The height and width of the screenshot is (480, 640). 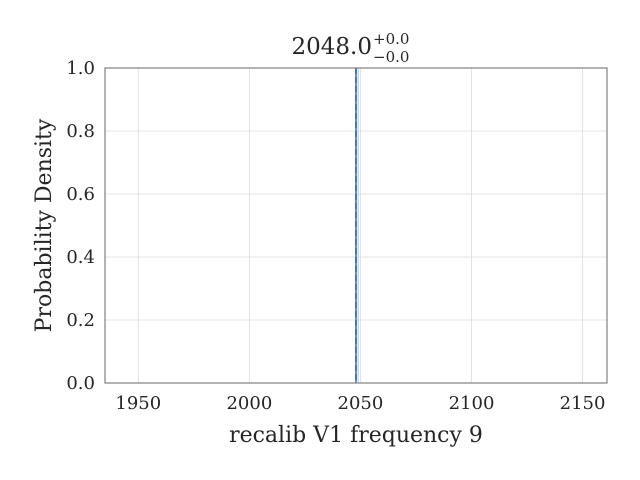 What do you see at coordinates (583, 403) in the screenshot?
I see `x-tick-label: 2150` at bounding box center [583, 403].